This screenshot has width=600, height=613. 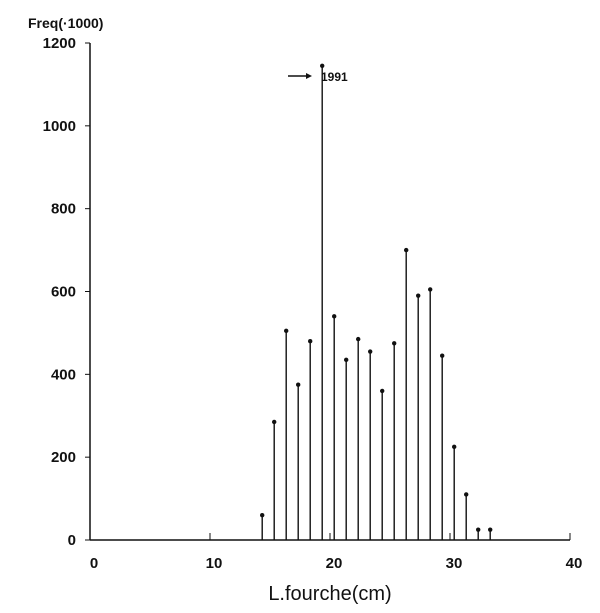 What do you see at coordinates (214, 563) in the screenshot?
I see `x-tick-label: 10` at bounding box center [214, 563].